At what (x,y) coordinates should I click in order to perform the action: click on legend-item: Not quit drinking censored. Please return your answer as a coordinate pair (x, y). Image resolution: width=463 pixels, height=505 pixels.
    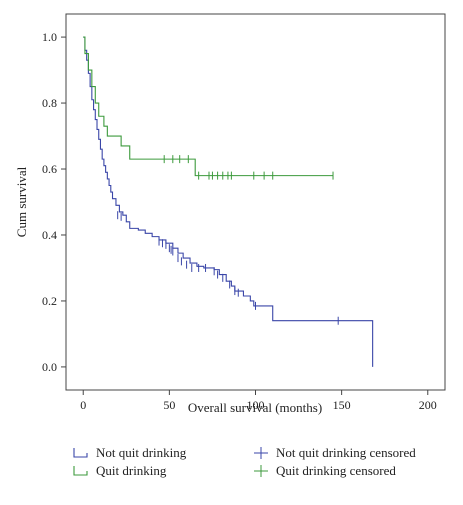
    Looking at the image, I should click on (335, 452).